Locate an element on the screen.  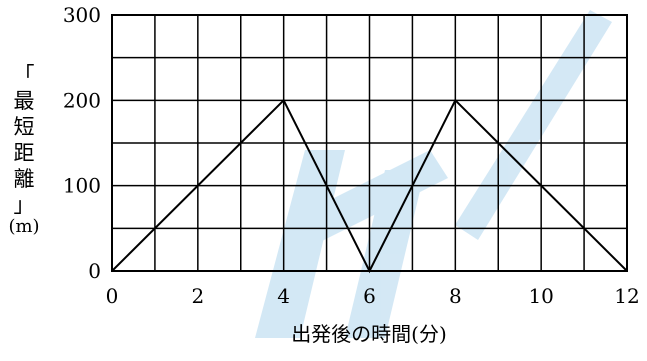
y-axis-label-part: 短 is located at coordinates (24, 127).